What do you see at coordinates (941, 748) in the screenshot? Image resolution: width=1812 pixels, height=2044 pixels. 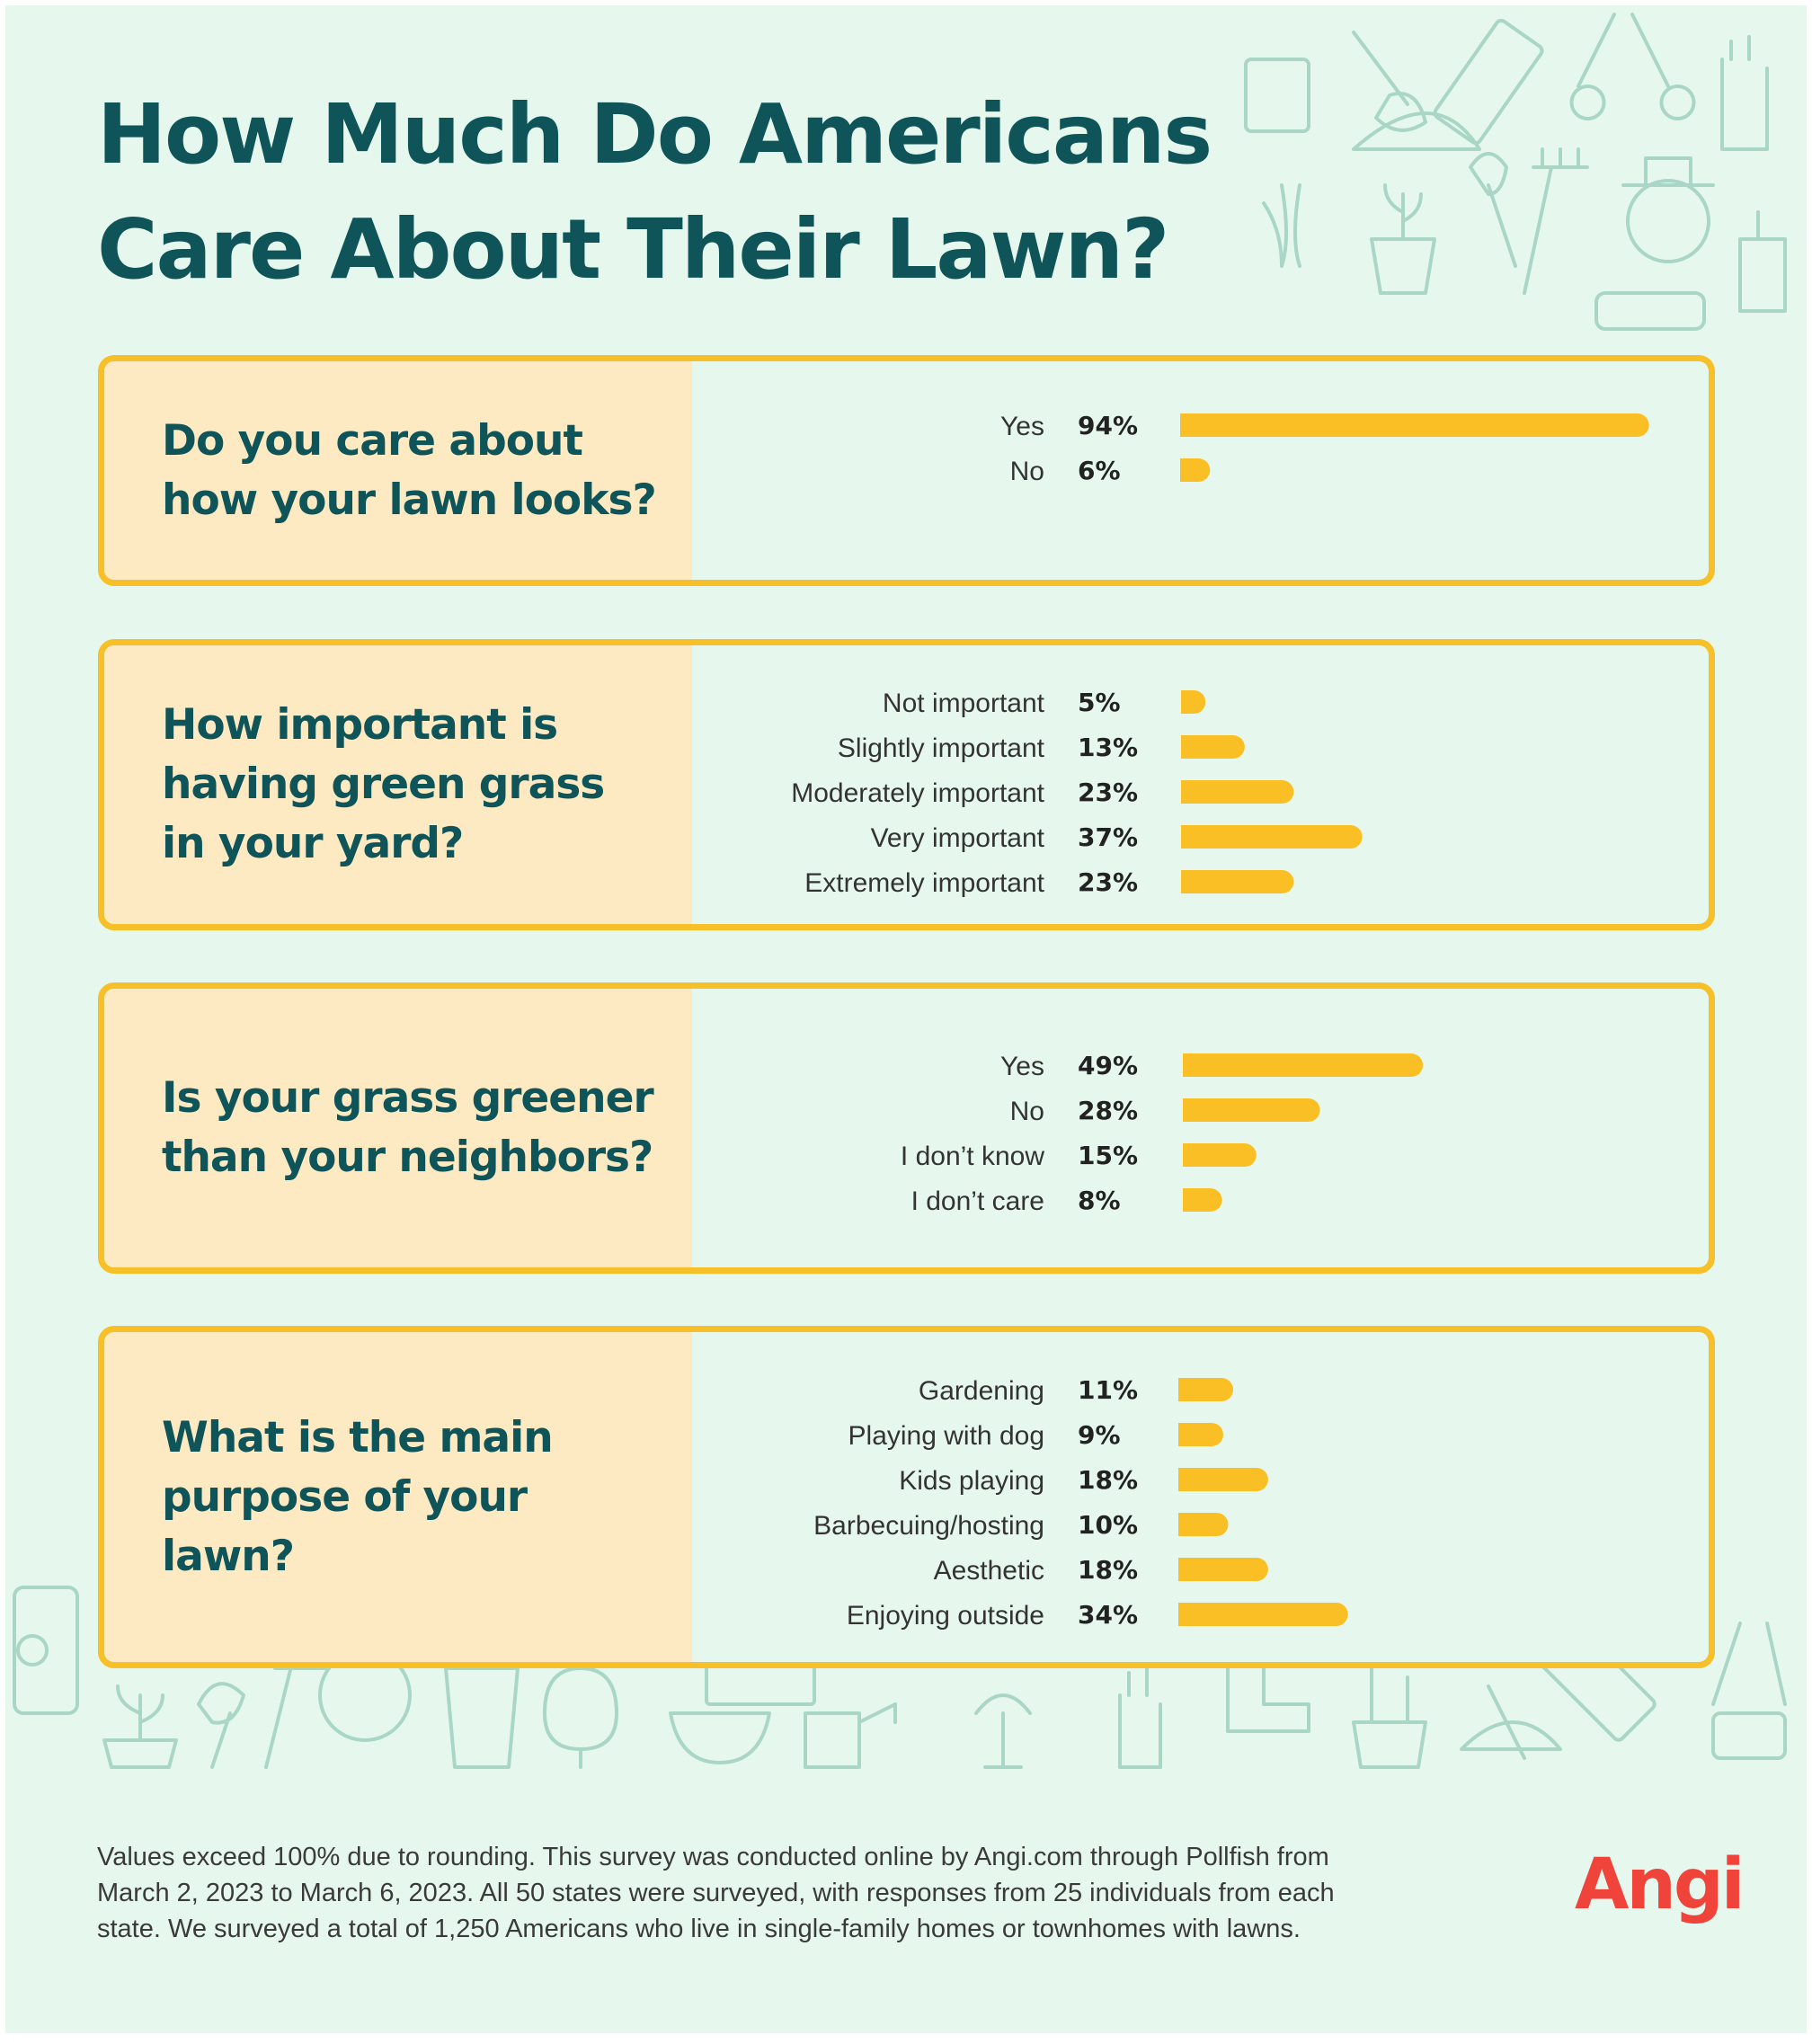 I see `category-label: Slightly important` at bounding box center [941, 748].